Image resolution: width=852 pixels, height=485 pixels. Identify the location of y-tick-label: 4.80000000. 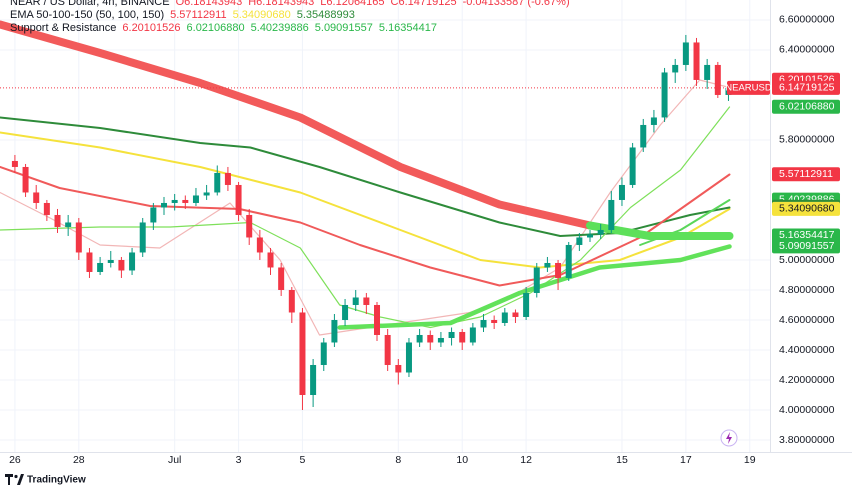
(807, 290).